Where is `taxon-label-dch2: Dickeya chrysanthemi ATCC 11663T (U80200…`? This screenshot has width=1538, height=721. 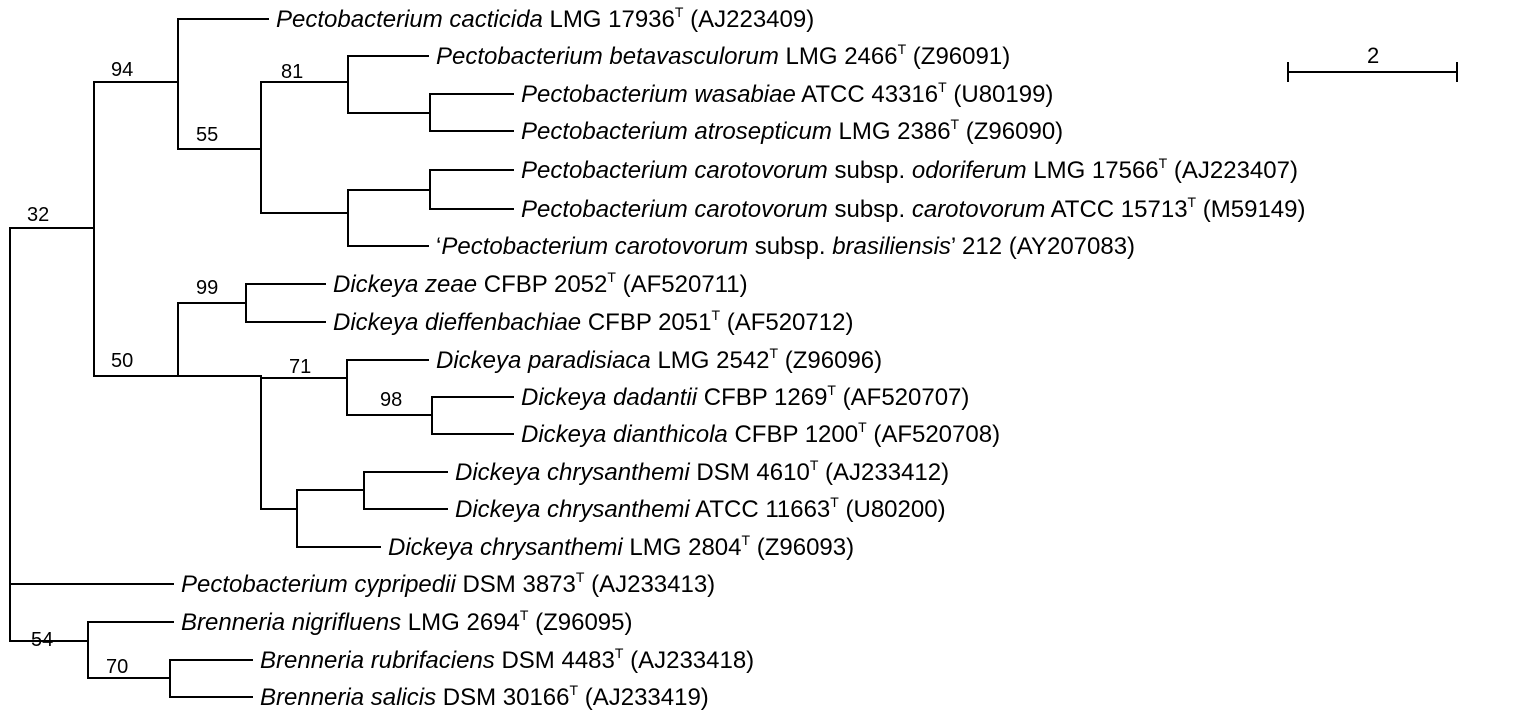
taxon-label-dch2: Dickeya chrysanthemi ATCC 11663T (U80200… is located at coordinates (700, 508).